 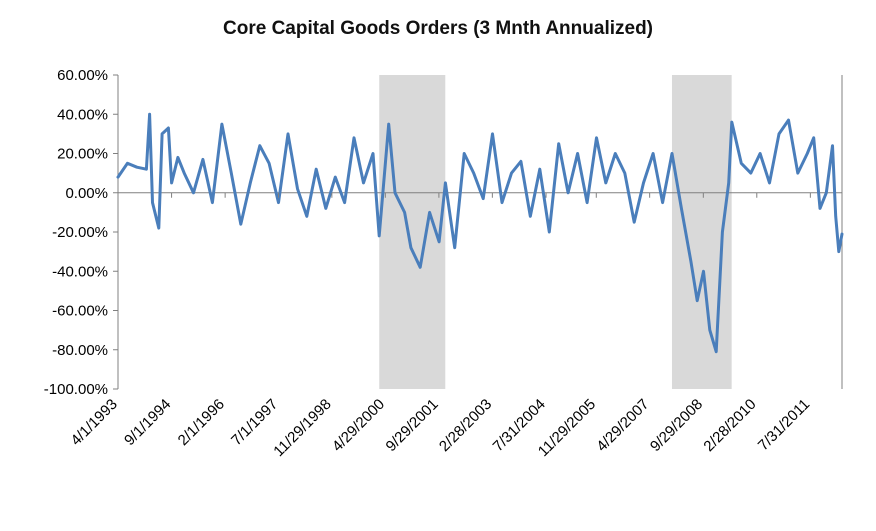 I want to click on x-tick-label: 4/29/2000, so click(x=358, y=425).